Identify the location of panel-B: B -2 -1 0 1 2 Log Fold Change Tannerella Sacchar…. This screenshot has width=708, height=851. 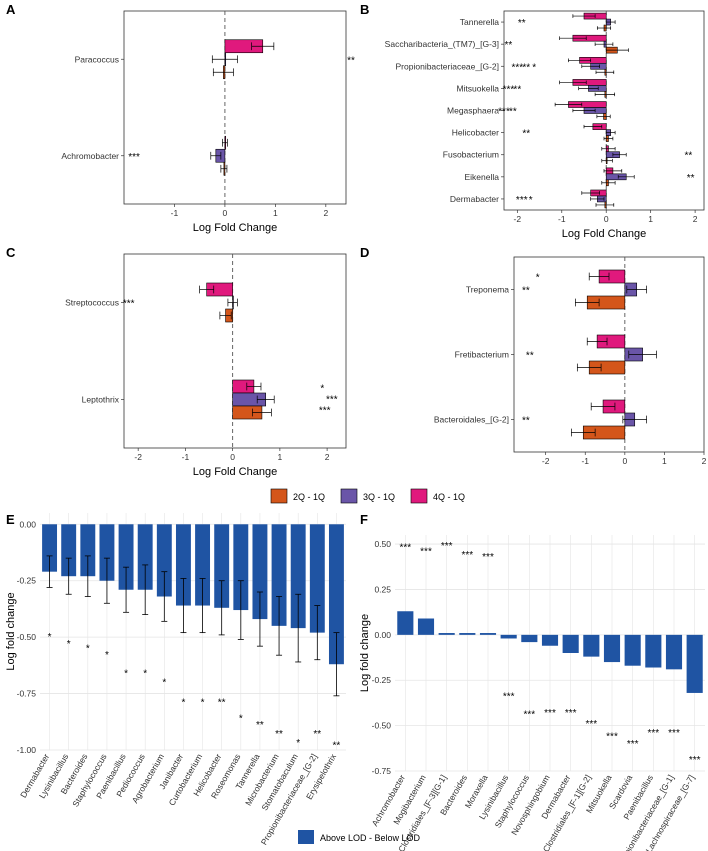
(532, 121).